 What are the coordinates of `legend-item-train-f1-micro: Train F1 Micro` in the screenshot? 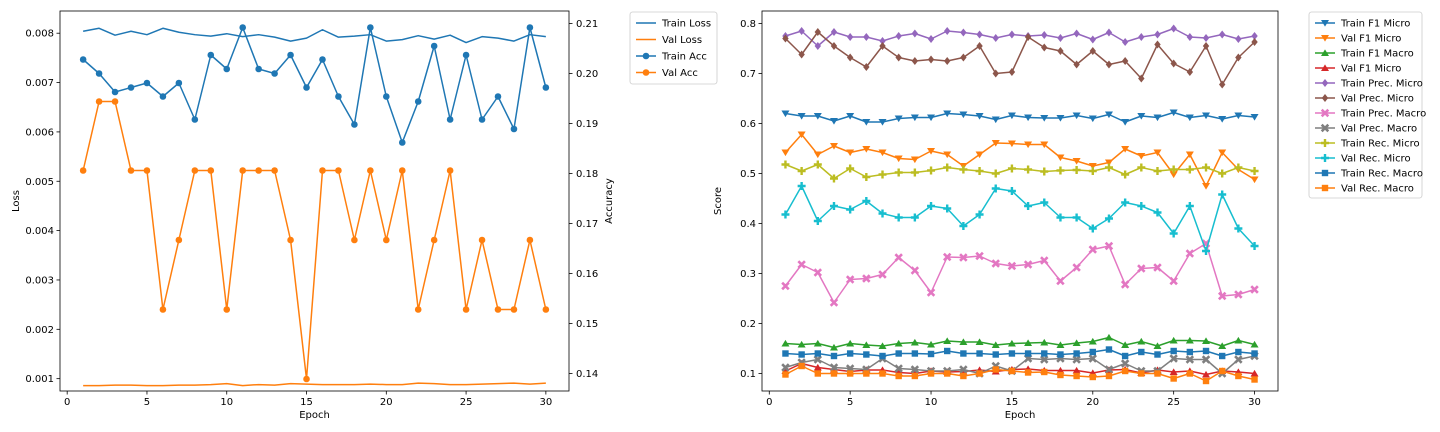 It's located at (1362, 24).